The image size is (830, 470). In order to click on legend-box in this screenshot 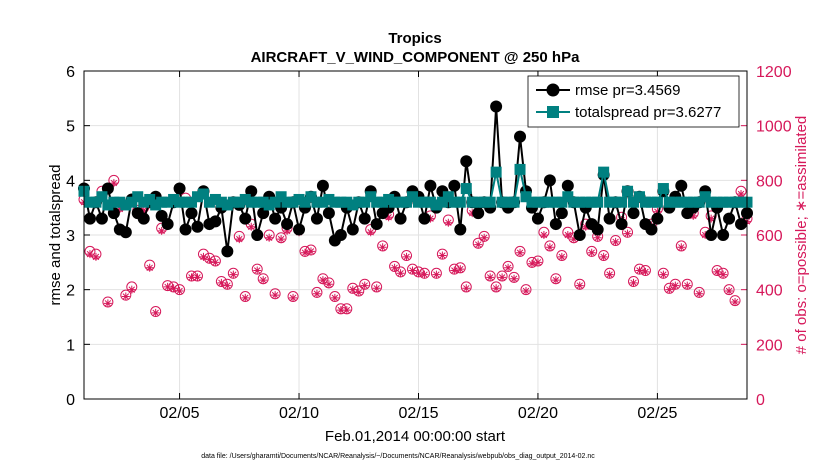, I will do `click(633, 101)`.